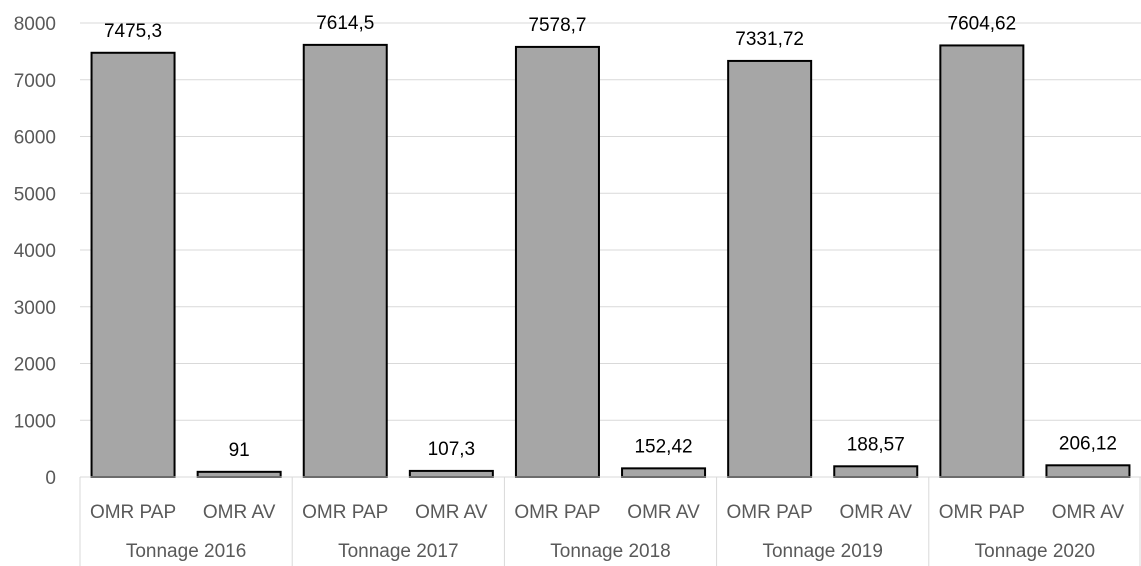  I want to click on x-group-label: Tonnage 2019, so click(822, 551).